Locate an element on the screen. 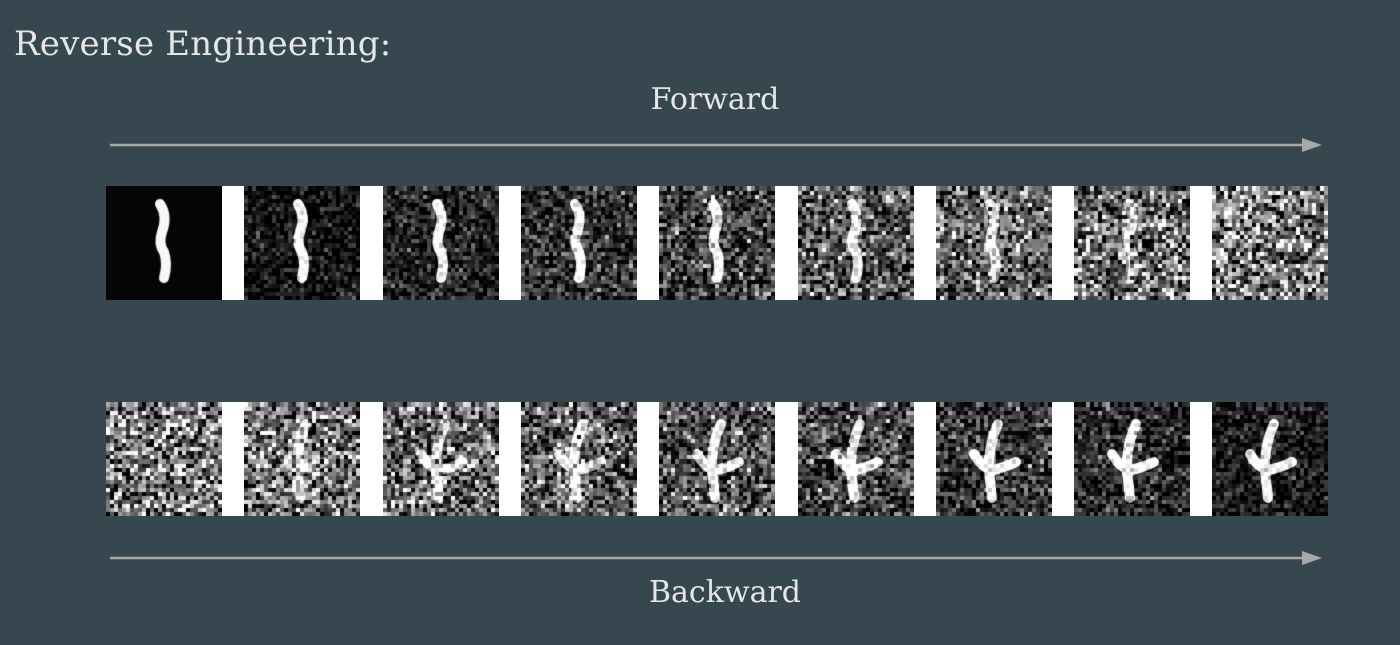  backward-label: Backward is located at coordinates (725, 592).